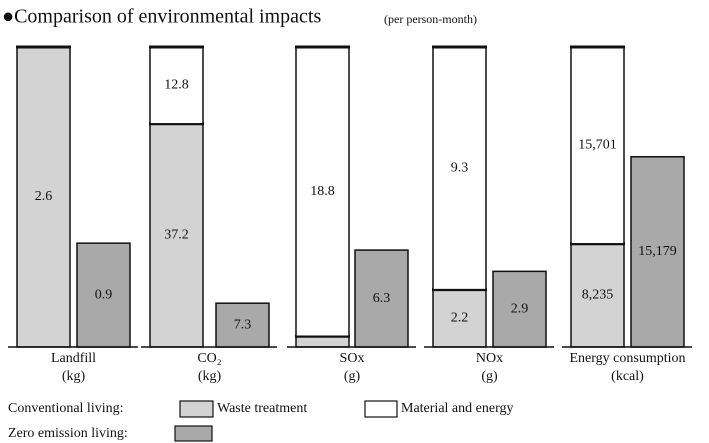 This screenshot has width=709, height=443. Describe the element at coordinates (460, 318) in the screenshot. I see `data-label: 2.2` at that location.